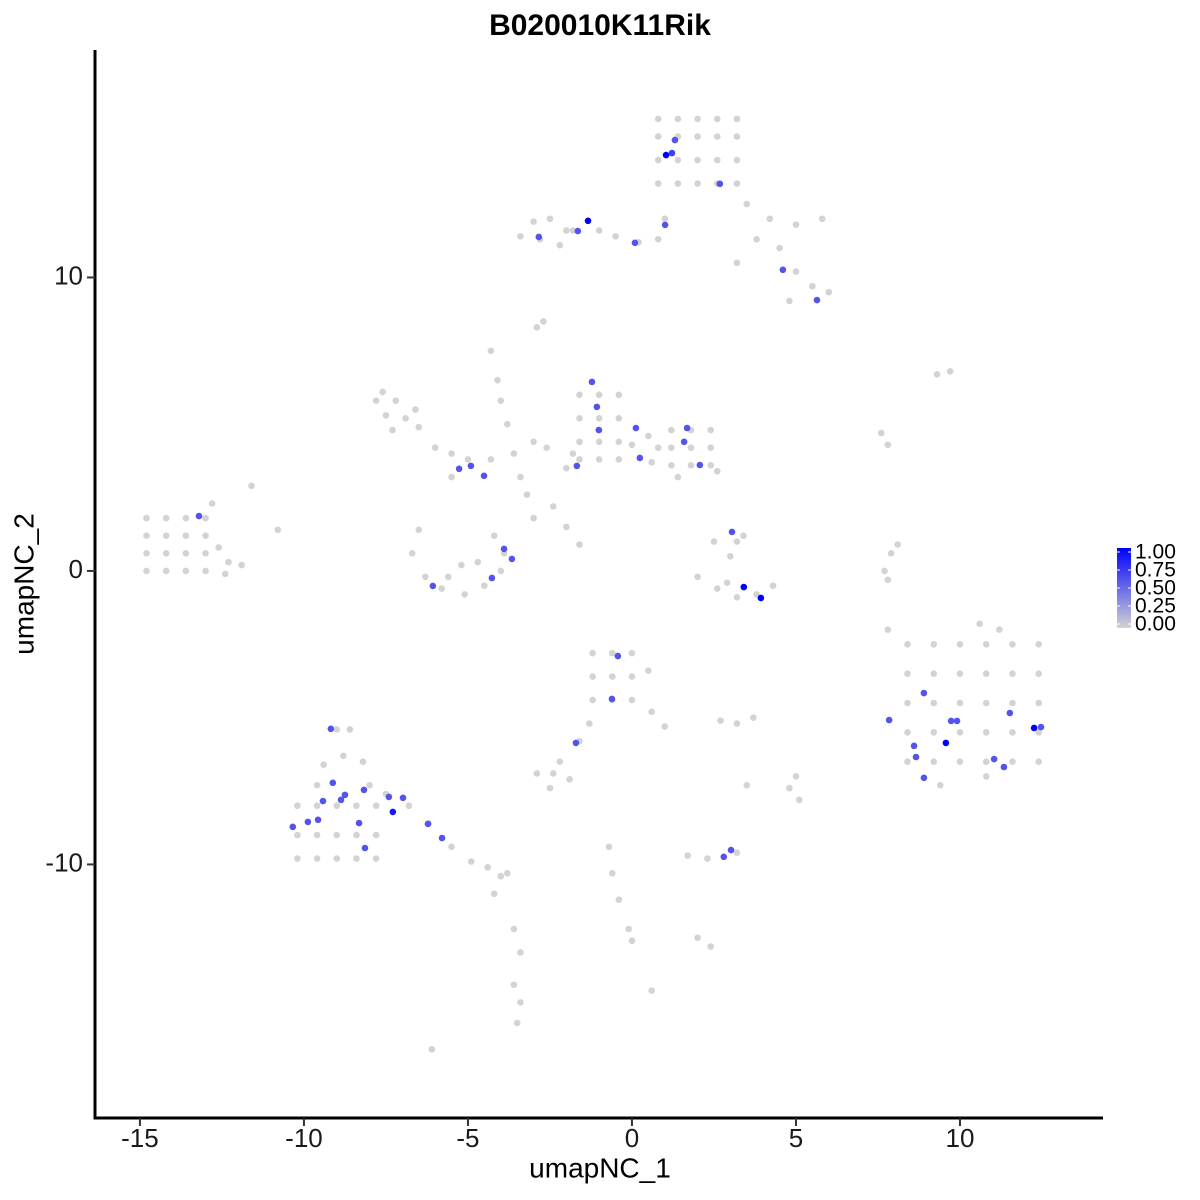  I want to click on x-tick-label: 5, so click(796, 1138).